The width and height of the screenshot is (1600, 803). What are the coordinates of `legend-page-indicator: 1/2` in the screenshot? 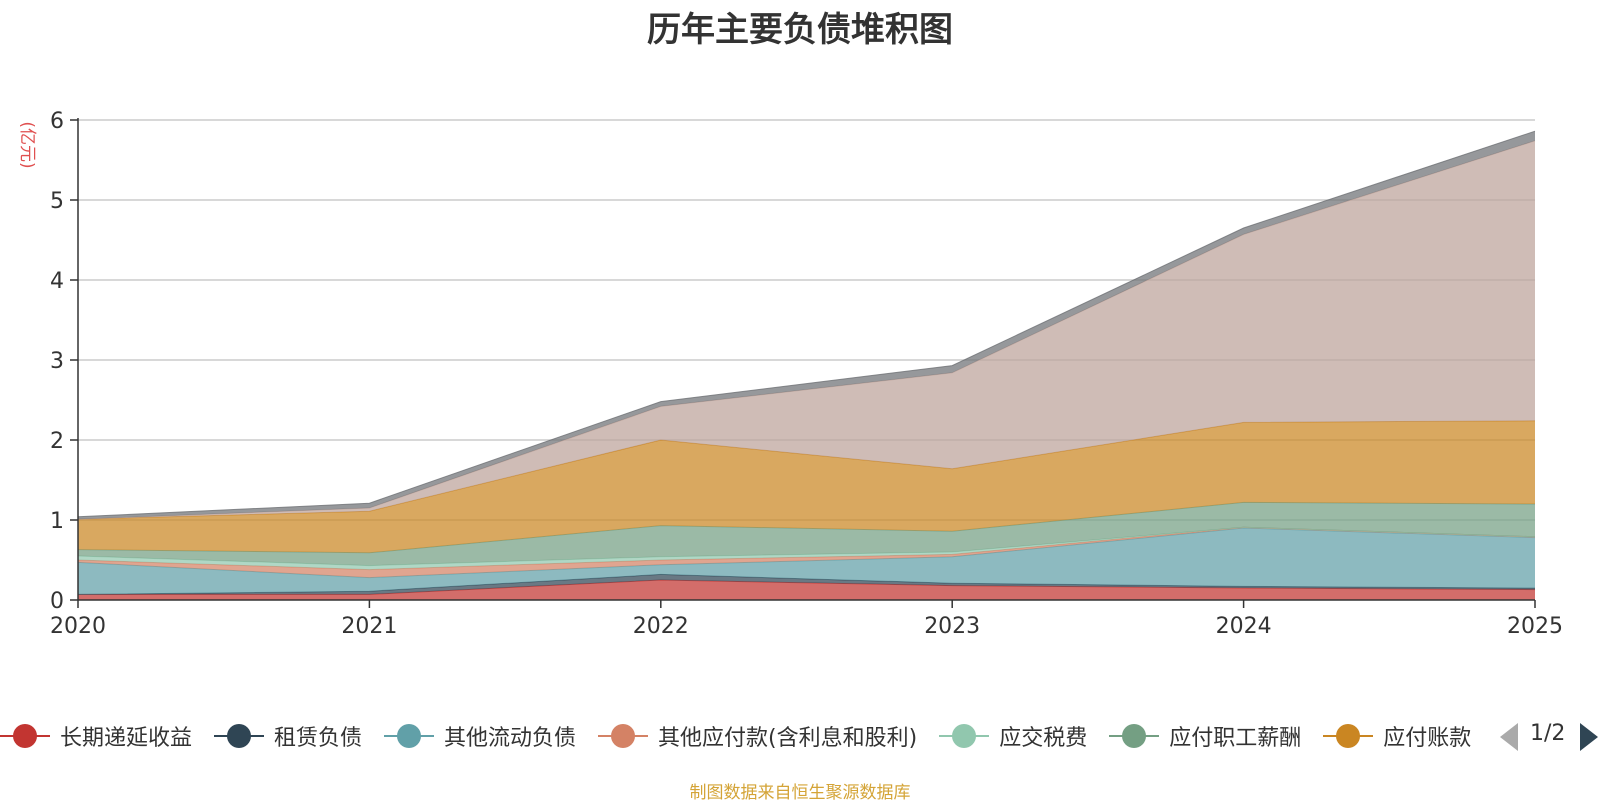 It's located at (1548, 733).